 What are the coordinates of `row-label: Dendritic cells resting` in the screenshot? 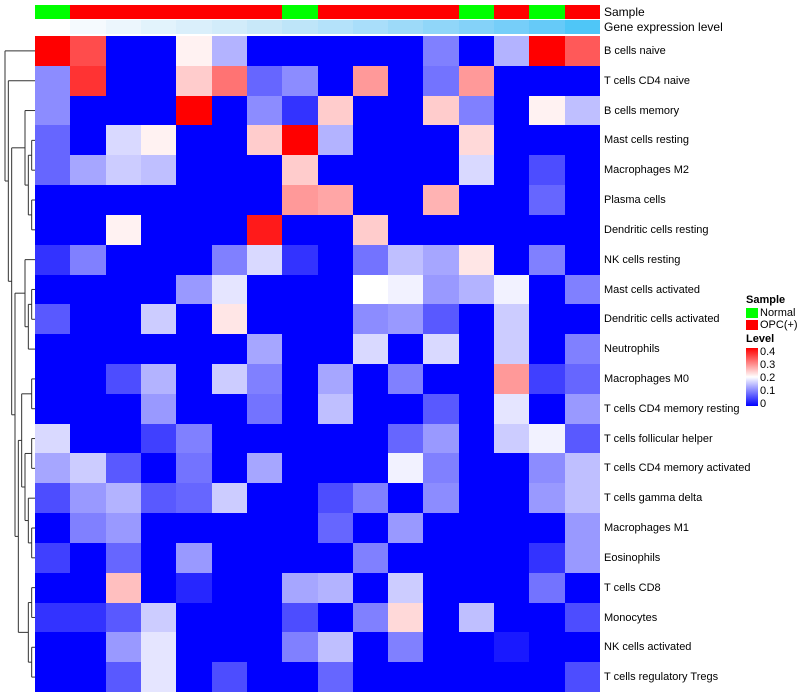 It's located at (656, 229).